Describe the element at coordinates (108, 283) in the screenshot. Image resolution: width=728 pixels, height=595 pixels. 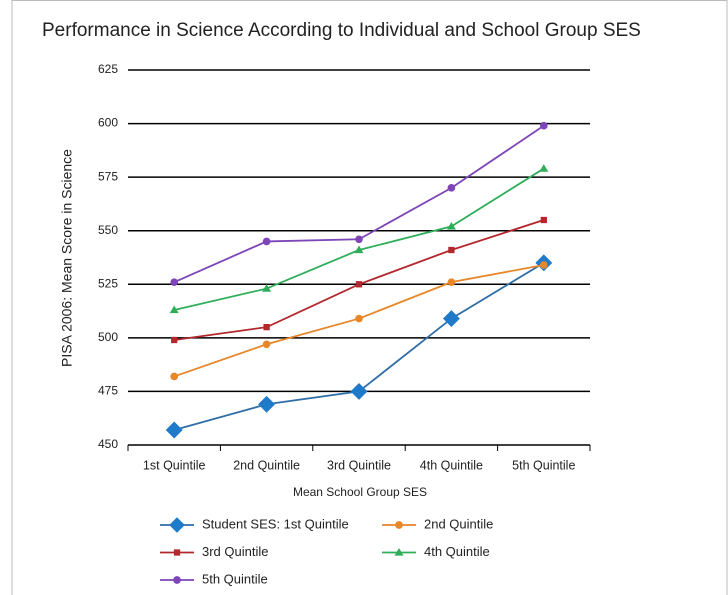
I see `y-tick-label: 525` at that location.